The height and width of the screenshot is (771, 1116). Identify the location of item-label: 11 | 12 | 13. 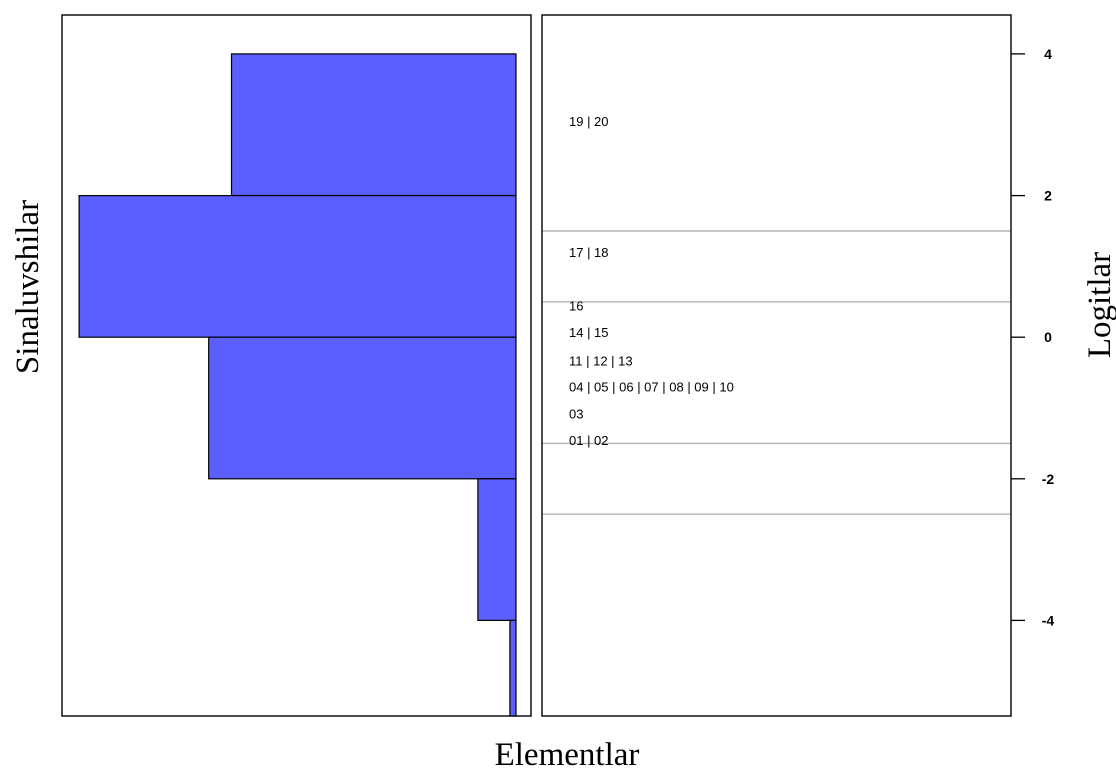
(601, 361).